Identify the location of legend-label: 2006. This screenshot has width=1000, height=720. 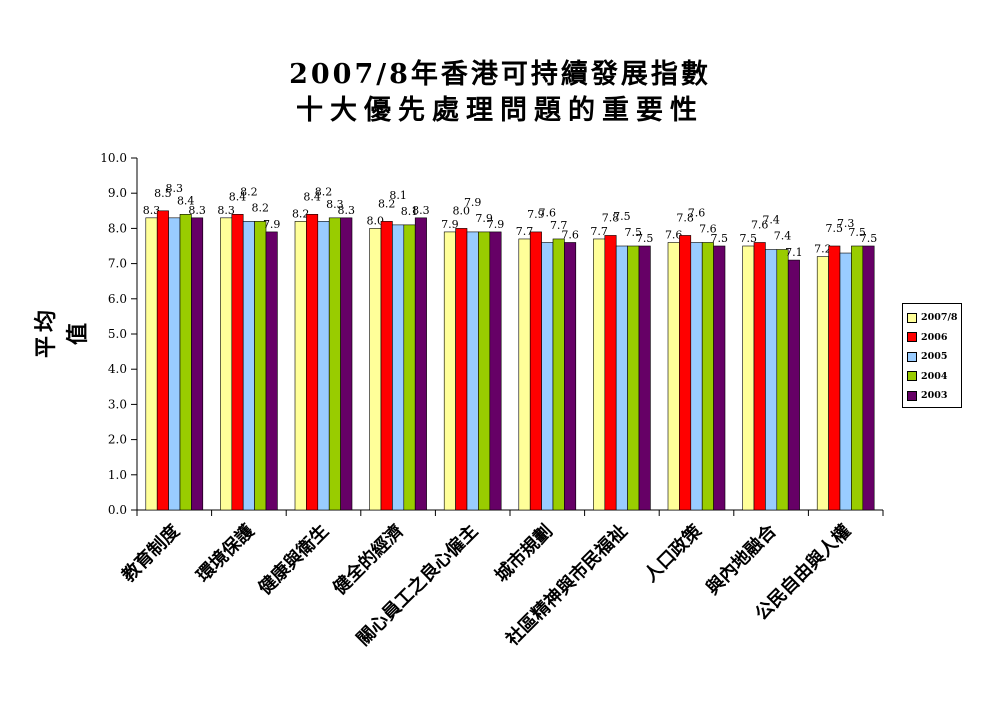
(934, 337).